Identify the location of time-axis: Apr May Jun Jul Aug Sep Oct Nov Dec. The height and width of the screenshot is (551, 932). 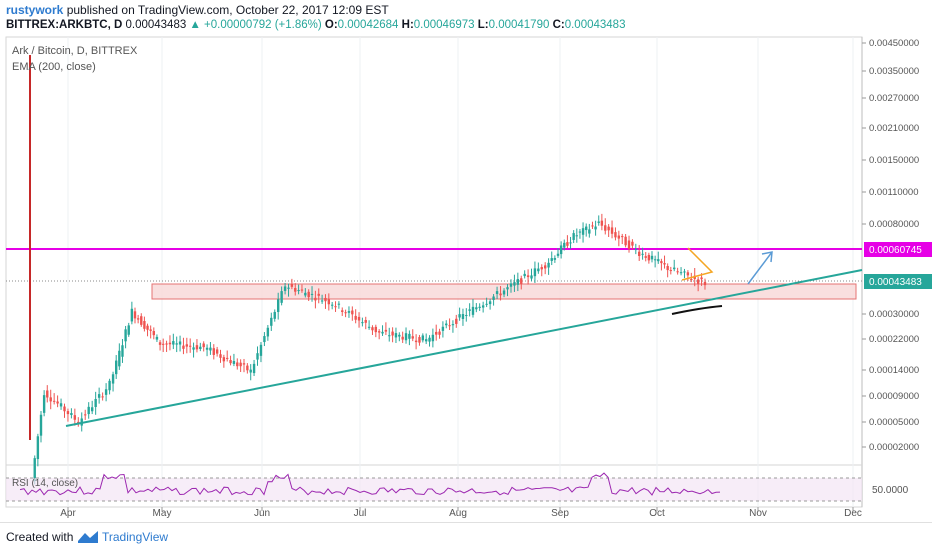
(461, 513).